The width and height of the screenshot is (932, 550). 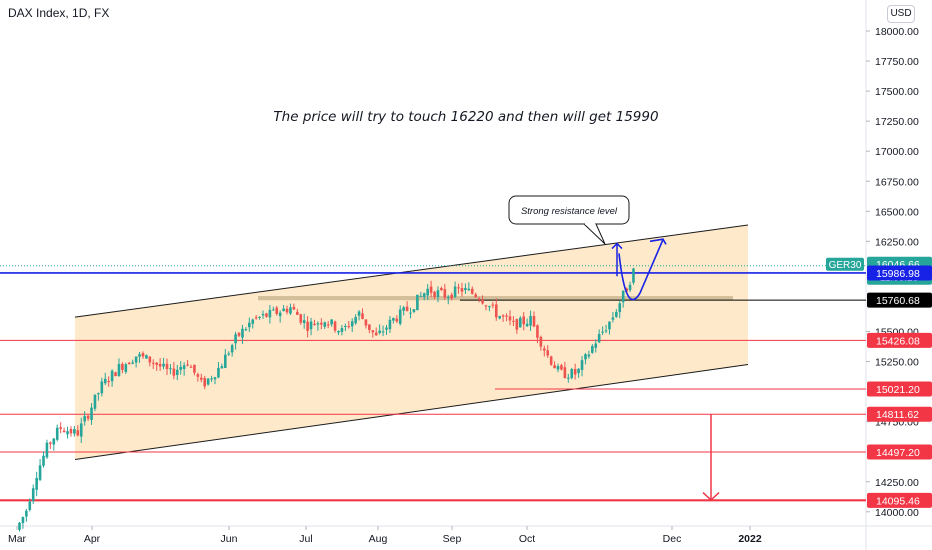 I want to click on symbol-tag: GER30, so click(x=845, y=264).